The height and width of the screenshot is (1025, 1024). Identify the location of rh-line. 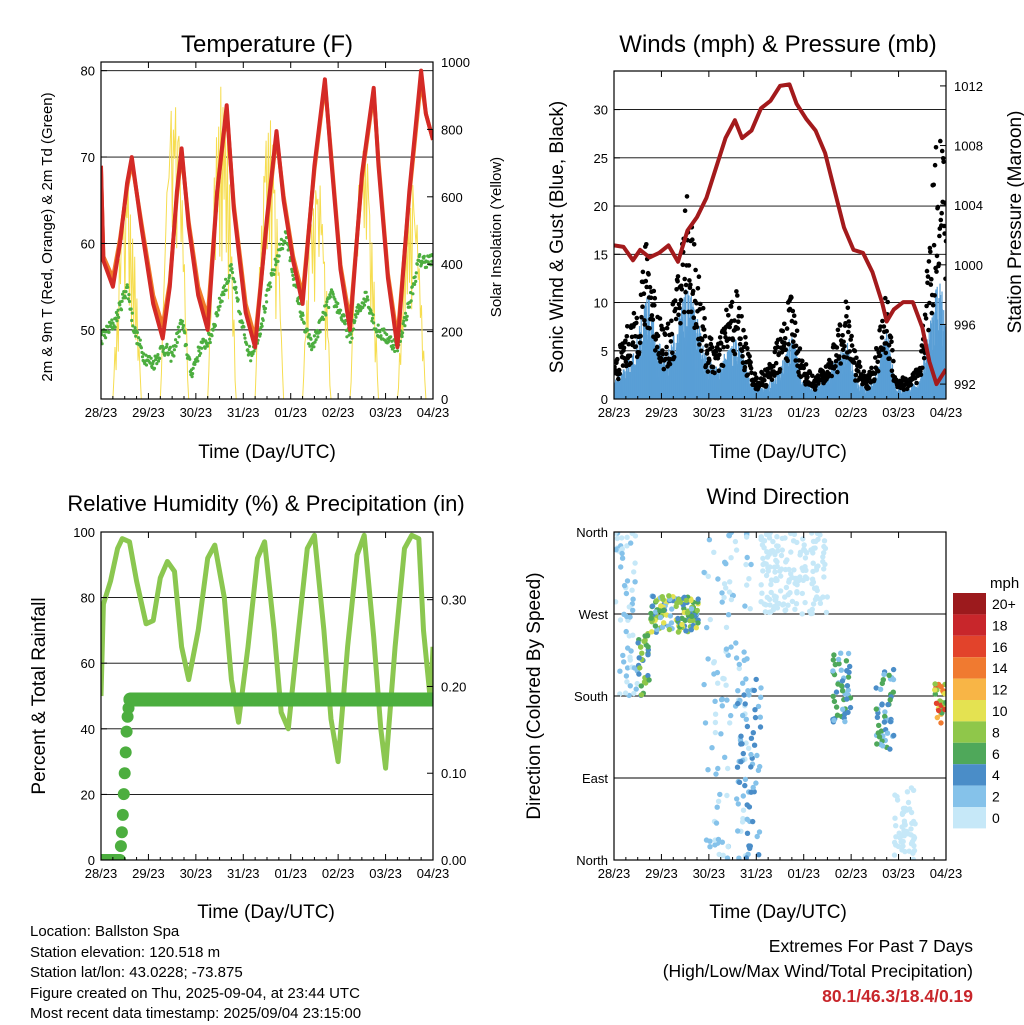
(267, 651).